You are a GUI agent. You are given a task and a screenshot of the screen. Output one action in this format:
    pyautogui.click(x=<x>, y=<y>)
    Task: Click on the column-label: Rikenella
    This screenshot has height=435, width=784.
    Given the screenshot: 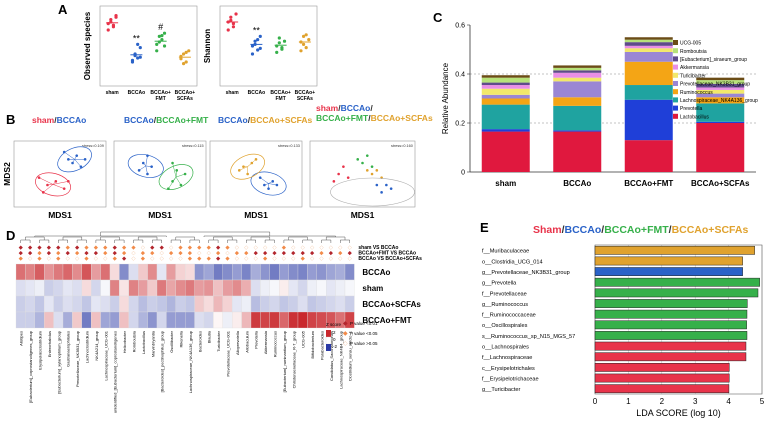 What is the action you would take?
    pyautogui.click(x=181, y=338)
    